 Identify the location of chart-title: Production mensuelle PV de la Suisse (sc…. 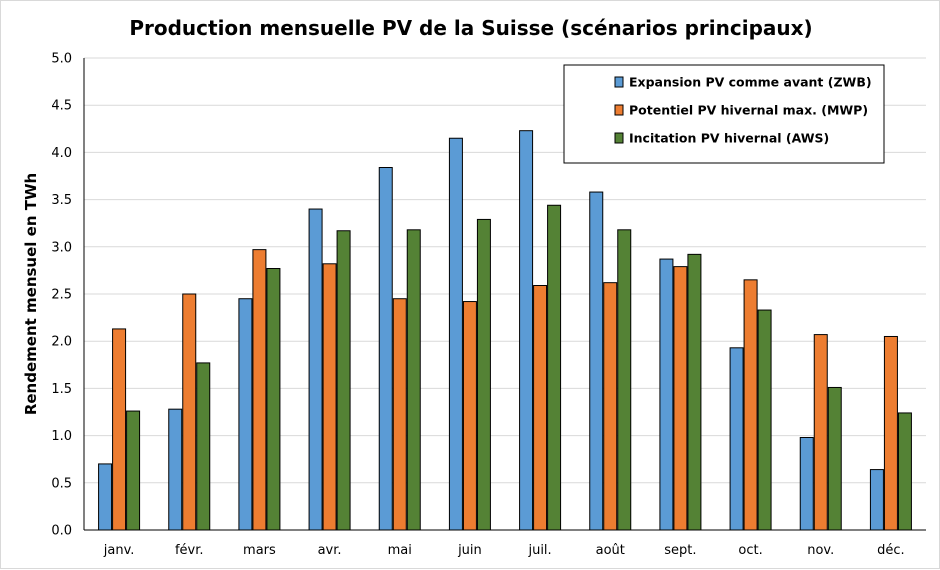
(470, 28).